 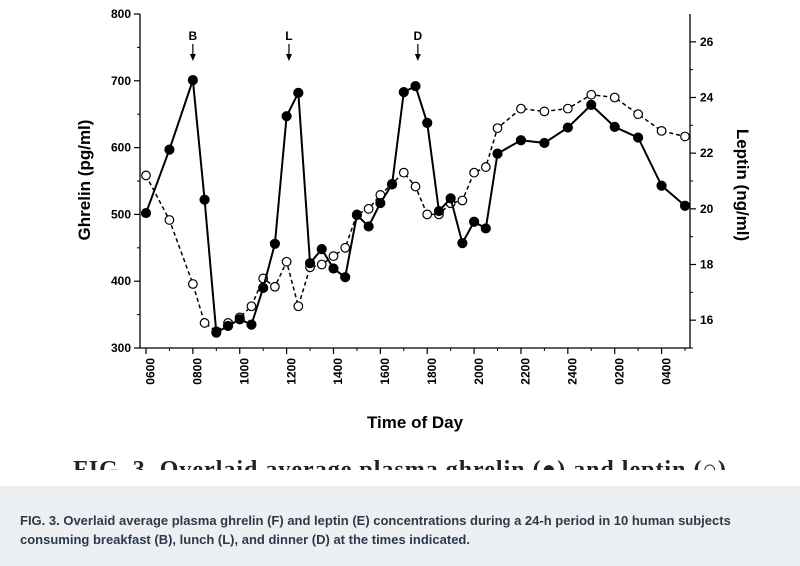 What do you see at coordinates (526, 371) in the screenshot?
I see `x-tick-label: 2200` at bounding box center [526, 371].